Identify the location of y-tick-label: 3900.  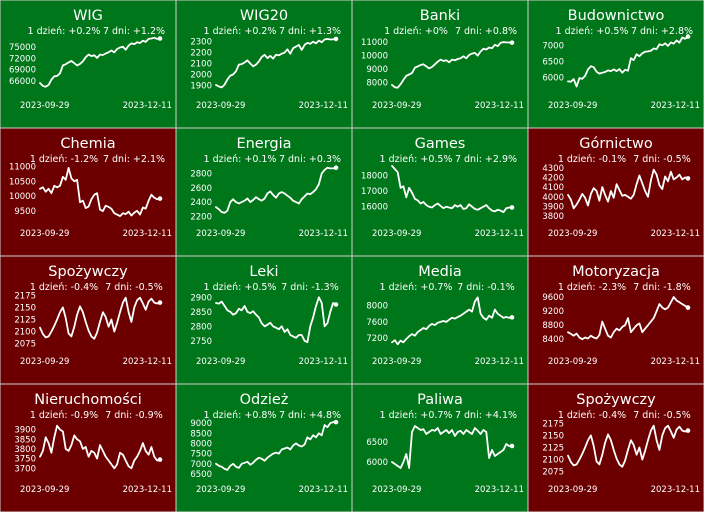
(553, 207).